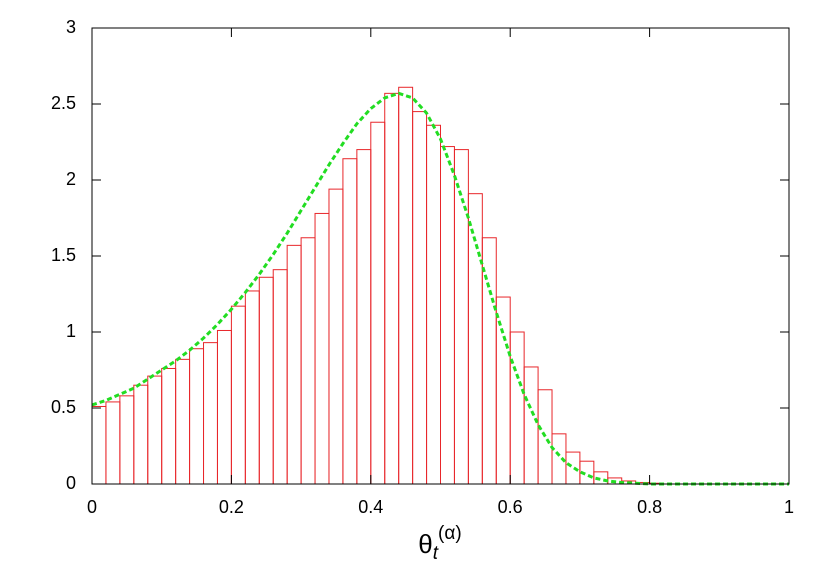 The width and height of the screenshot is (830, 586). I want to click on x-tick-label: 0, so click(92, 507).